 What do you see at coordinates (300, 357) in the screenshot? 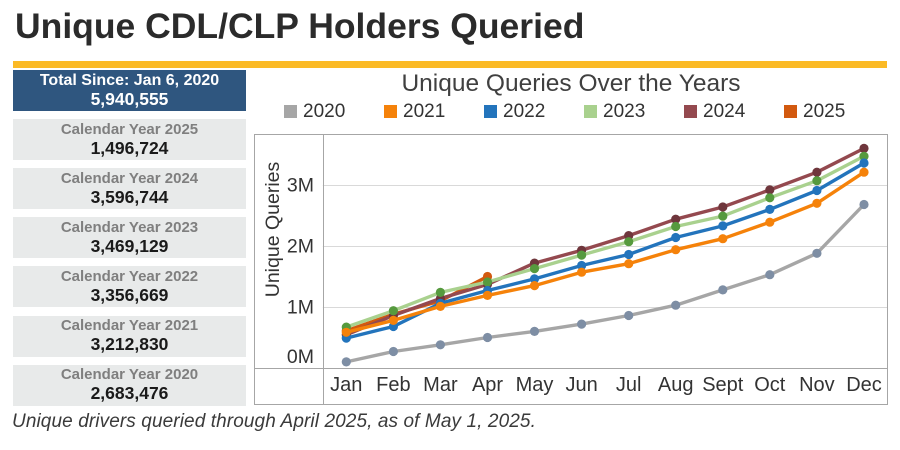
I see `svg-text: 0M` at bounding box center [300, 357].